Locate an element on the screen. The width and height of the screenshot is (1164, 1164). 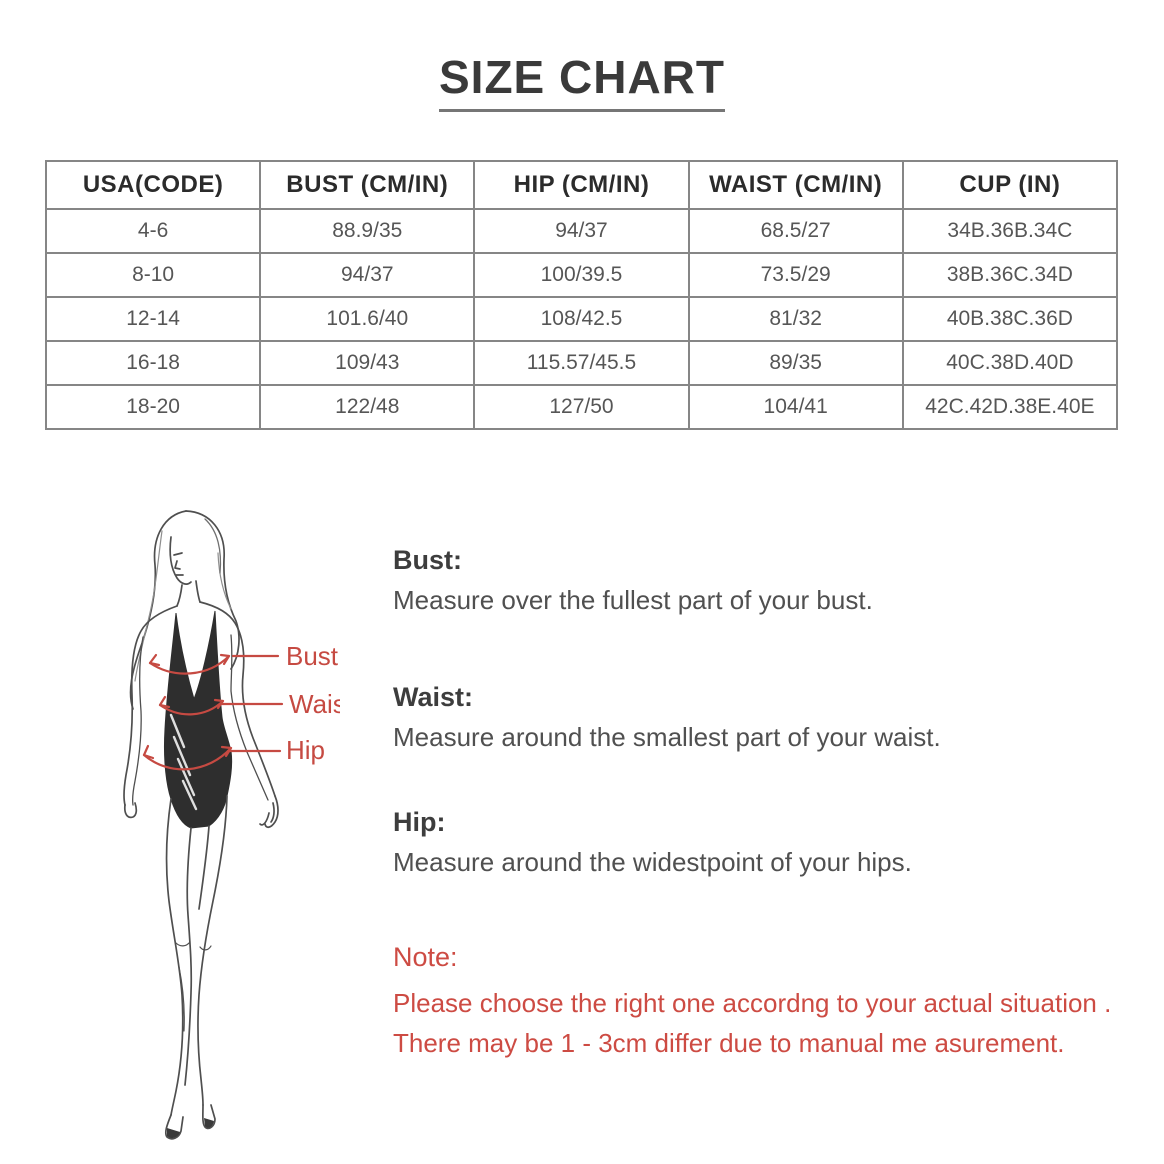
sketch-arms is located at coordinates (201, 714).